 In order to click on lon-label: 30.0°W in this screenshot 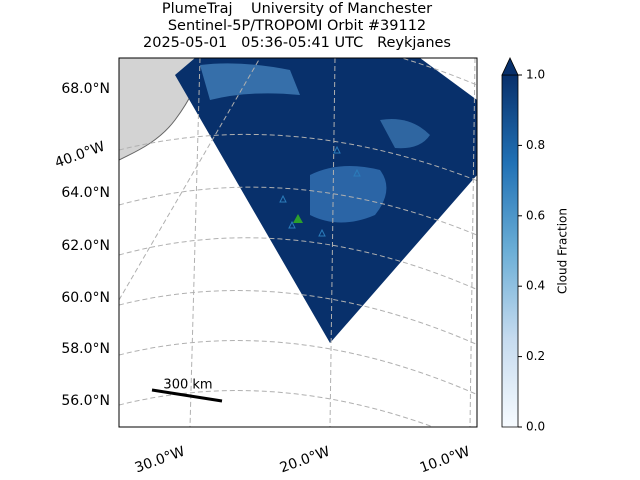, I will do `click(160, 460)`.